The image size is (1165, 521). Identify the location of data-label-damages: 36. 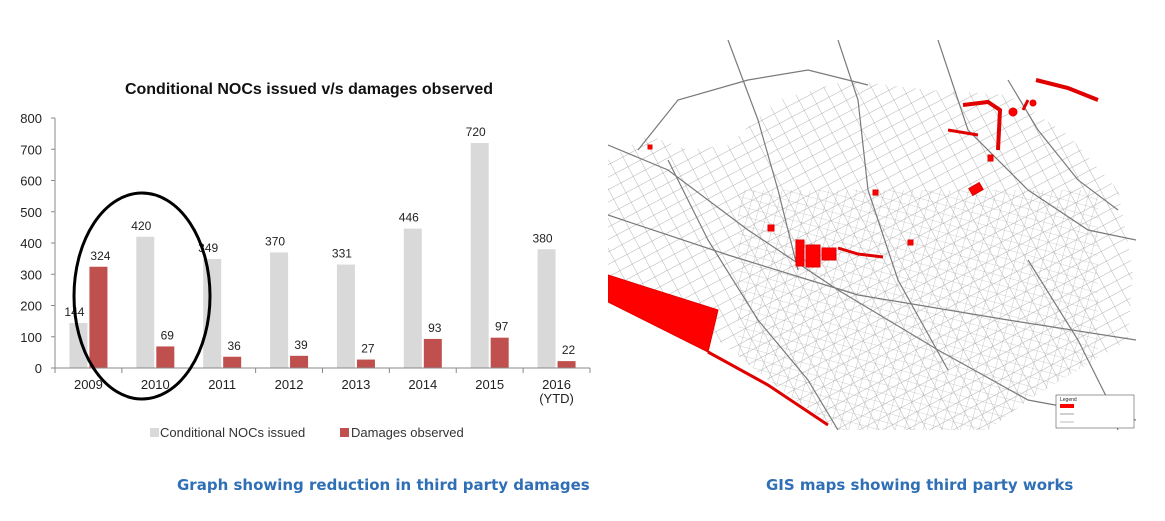
(235, 346).